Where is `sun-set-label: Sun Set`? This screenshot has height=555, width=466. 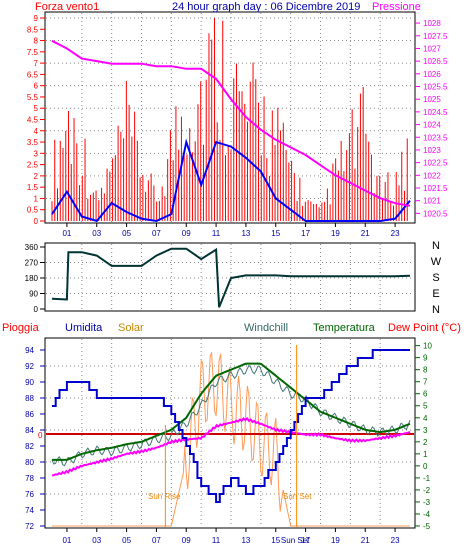
sun-set-label: Sun Set is located at coordinates (297, 496).